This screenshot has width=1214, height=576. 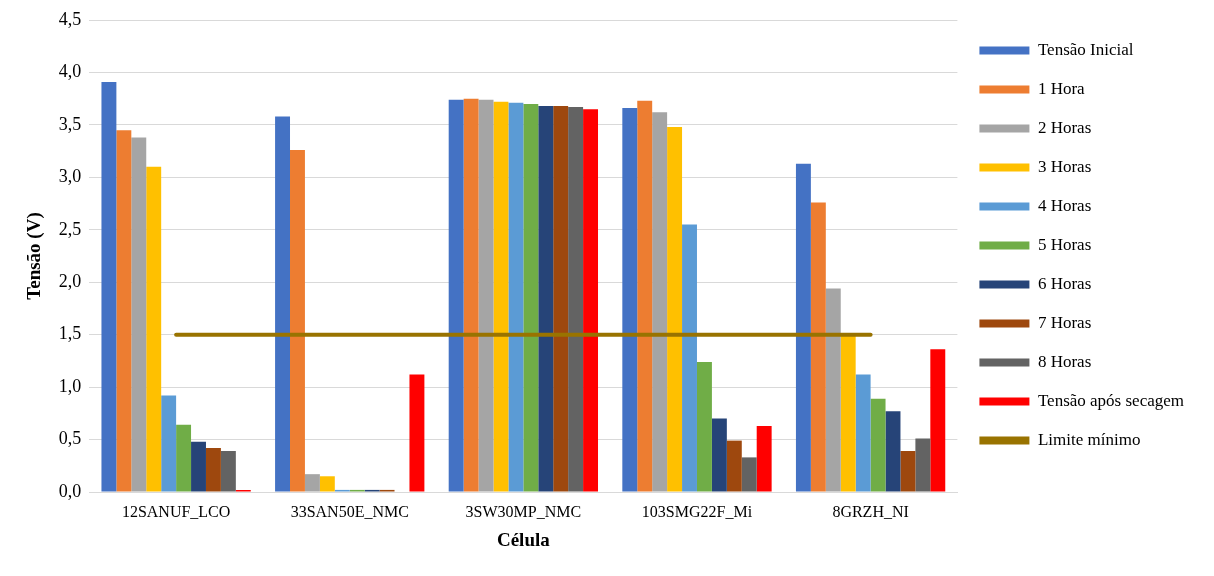 What do you see at coordinates (1064, 127) in the screenshot?
I see `legend-label: 2 Horas` at bounding box center [1064, 127].